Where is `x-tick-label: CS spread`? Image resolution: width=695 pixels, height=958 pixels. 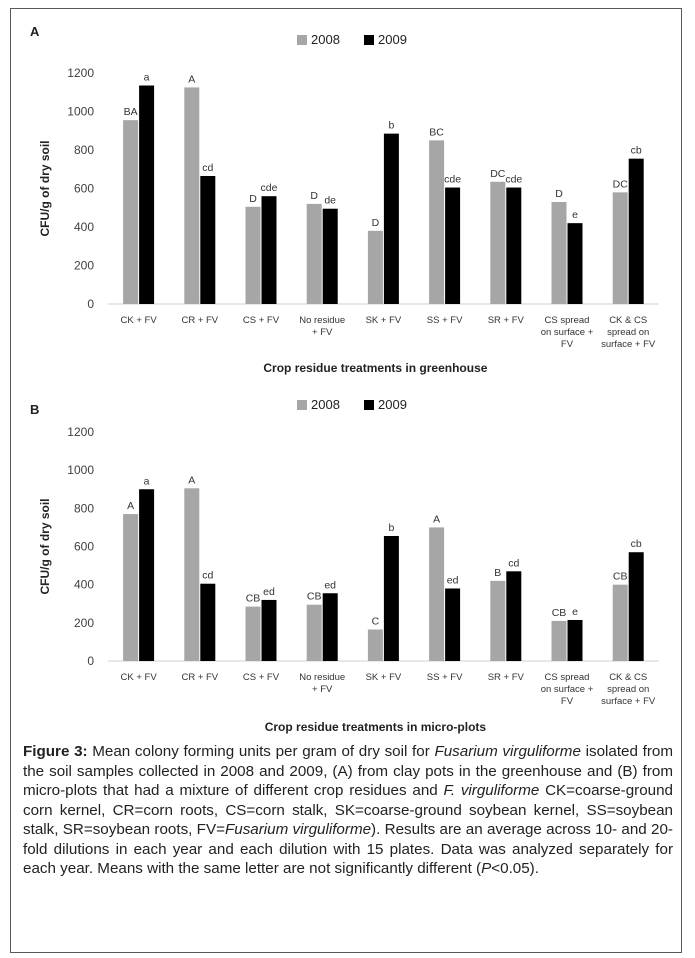
x-tick-label: CS spread is located at coordinates (567, 677).